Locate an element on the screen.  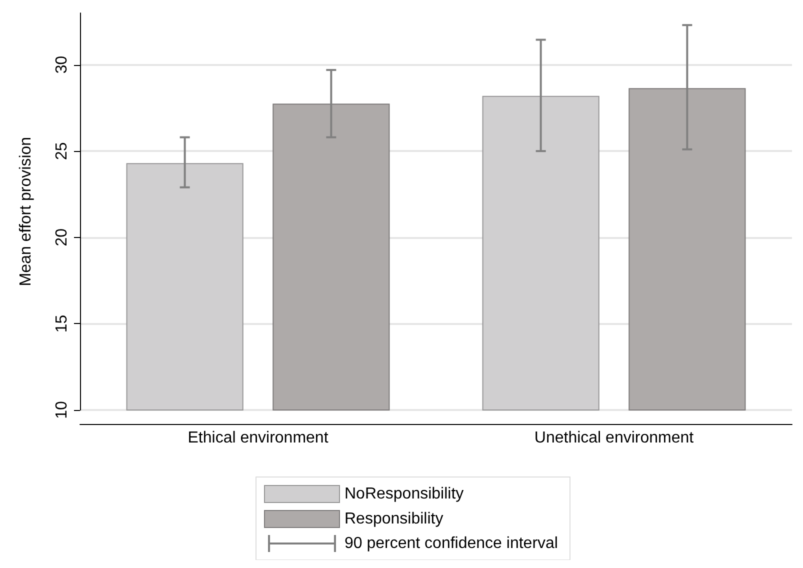
y-axis-title: Mean effort provision is located at coordinates (26, 211).